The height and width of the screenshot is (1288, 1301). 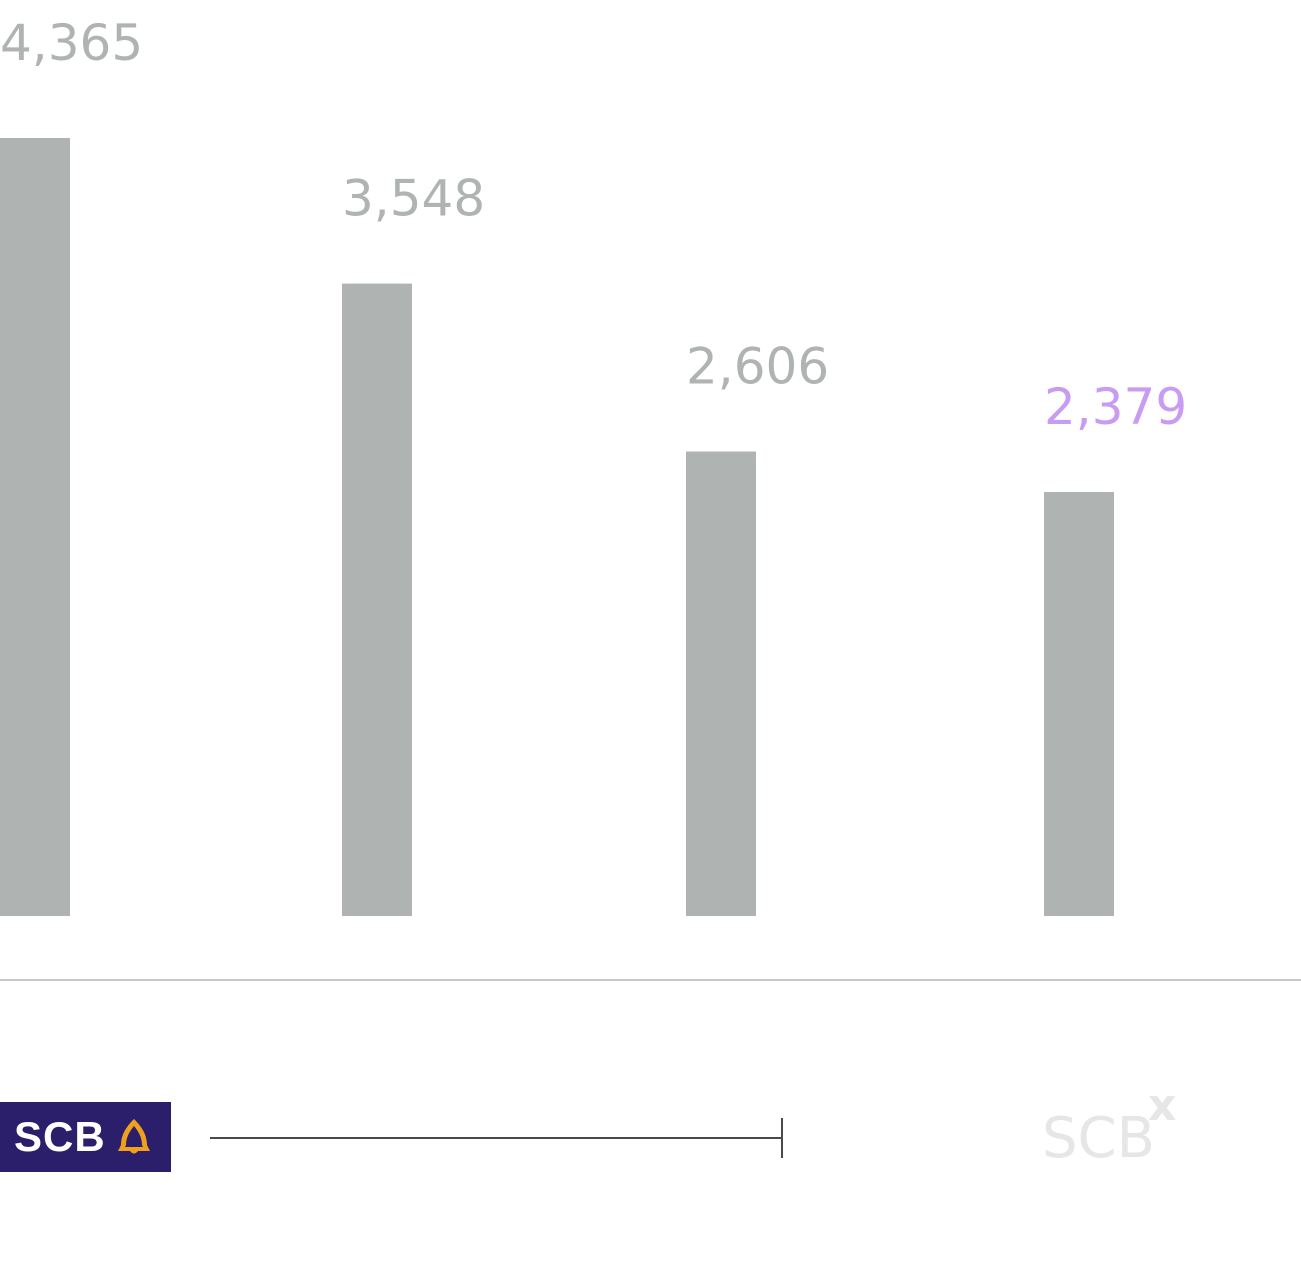 I want to click on scb-logo: SCB, so click(x=85, y=1137).